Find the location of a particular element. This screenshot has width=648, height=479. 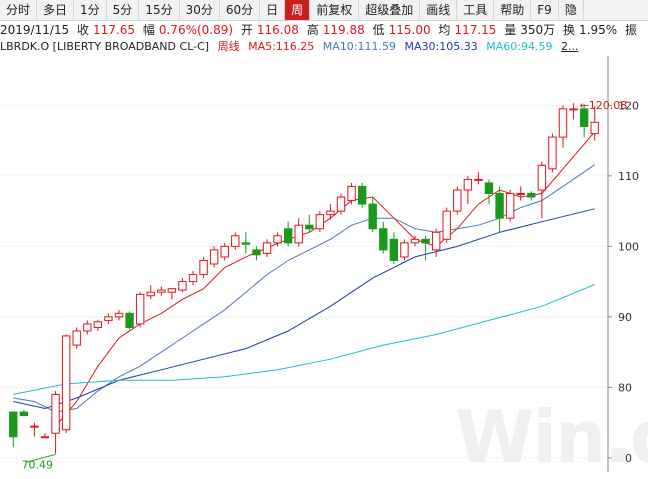

period-label: 周线 is located at coordinates (228, 46).